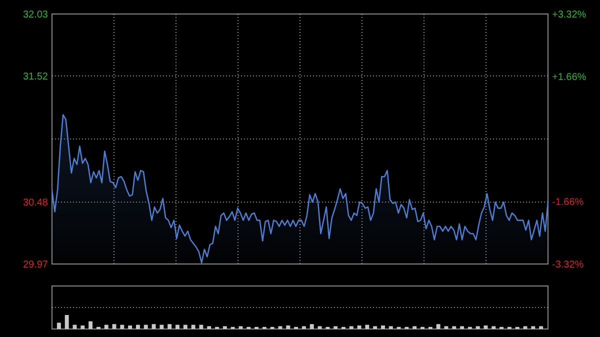 Image resolution: width=600 pixels, height=337 pixels. I want to click on y2-tick-label: -3.32%, so click(568, 265).